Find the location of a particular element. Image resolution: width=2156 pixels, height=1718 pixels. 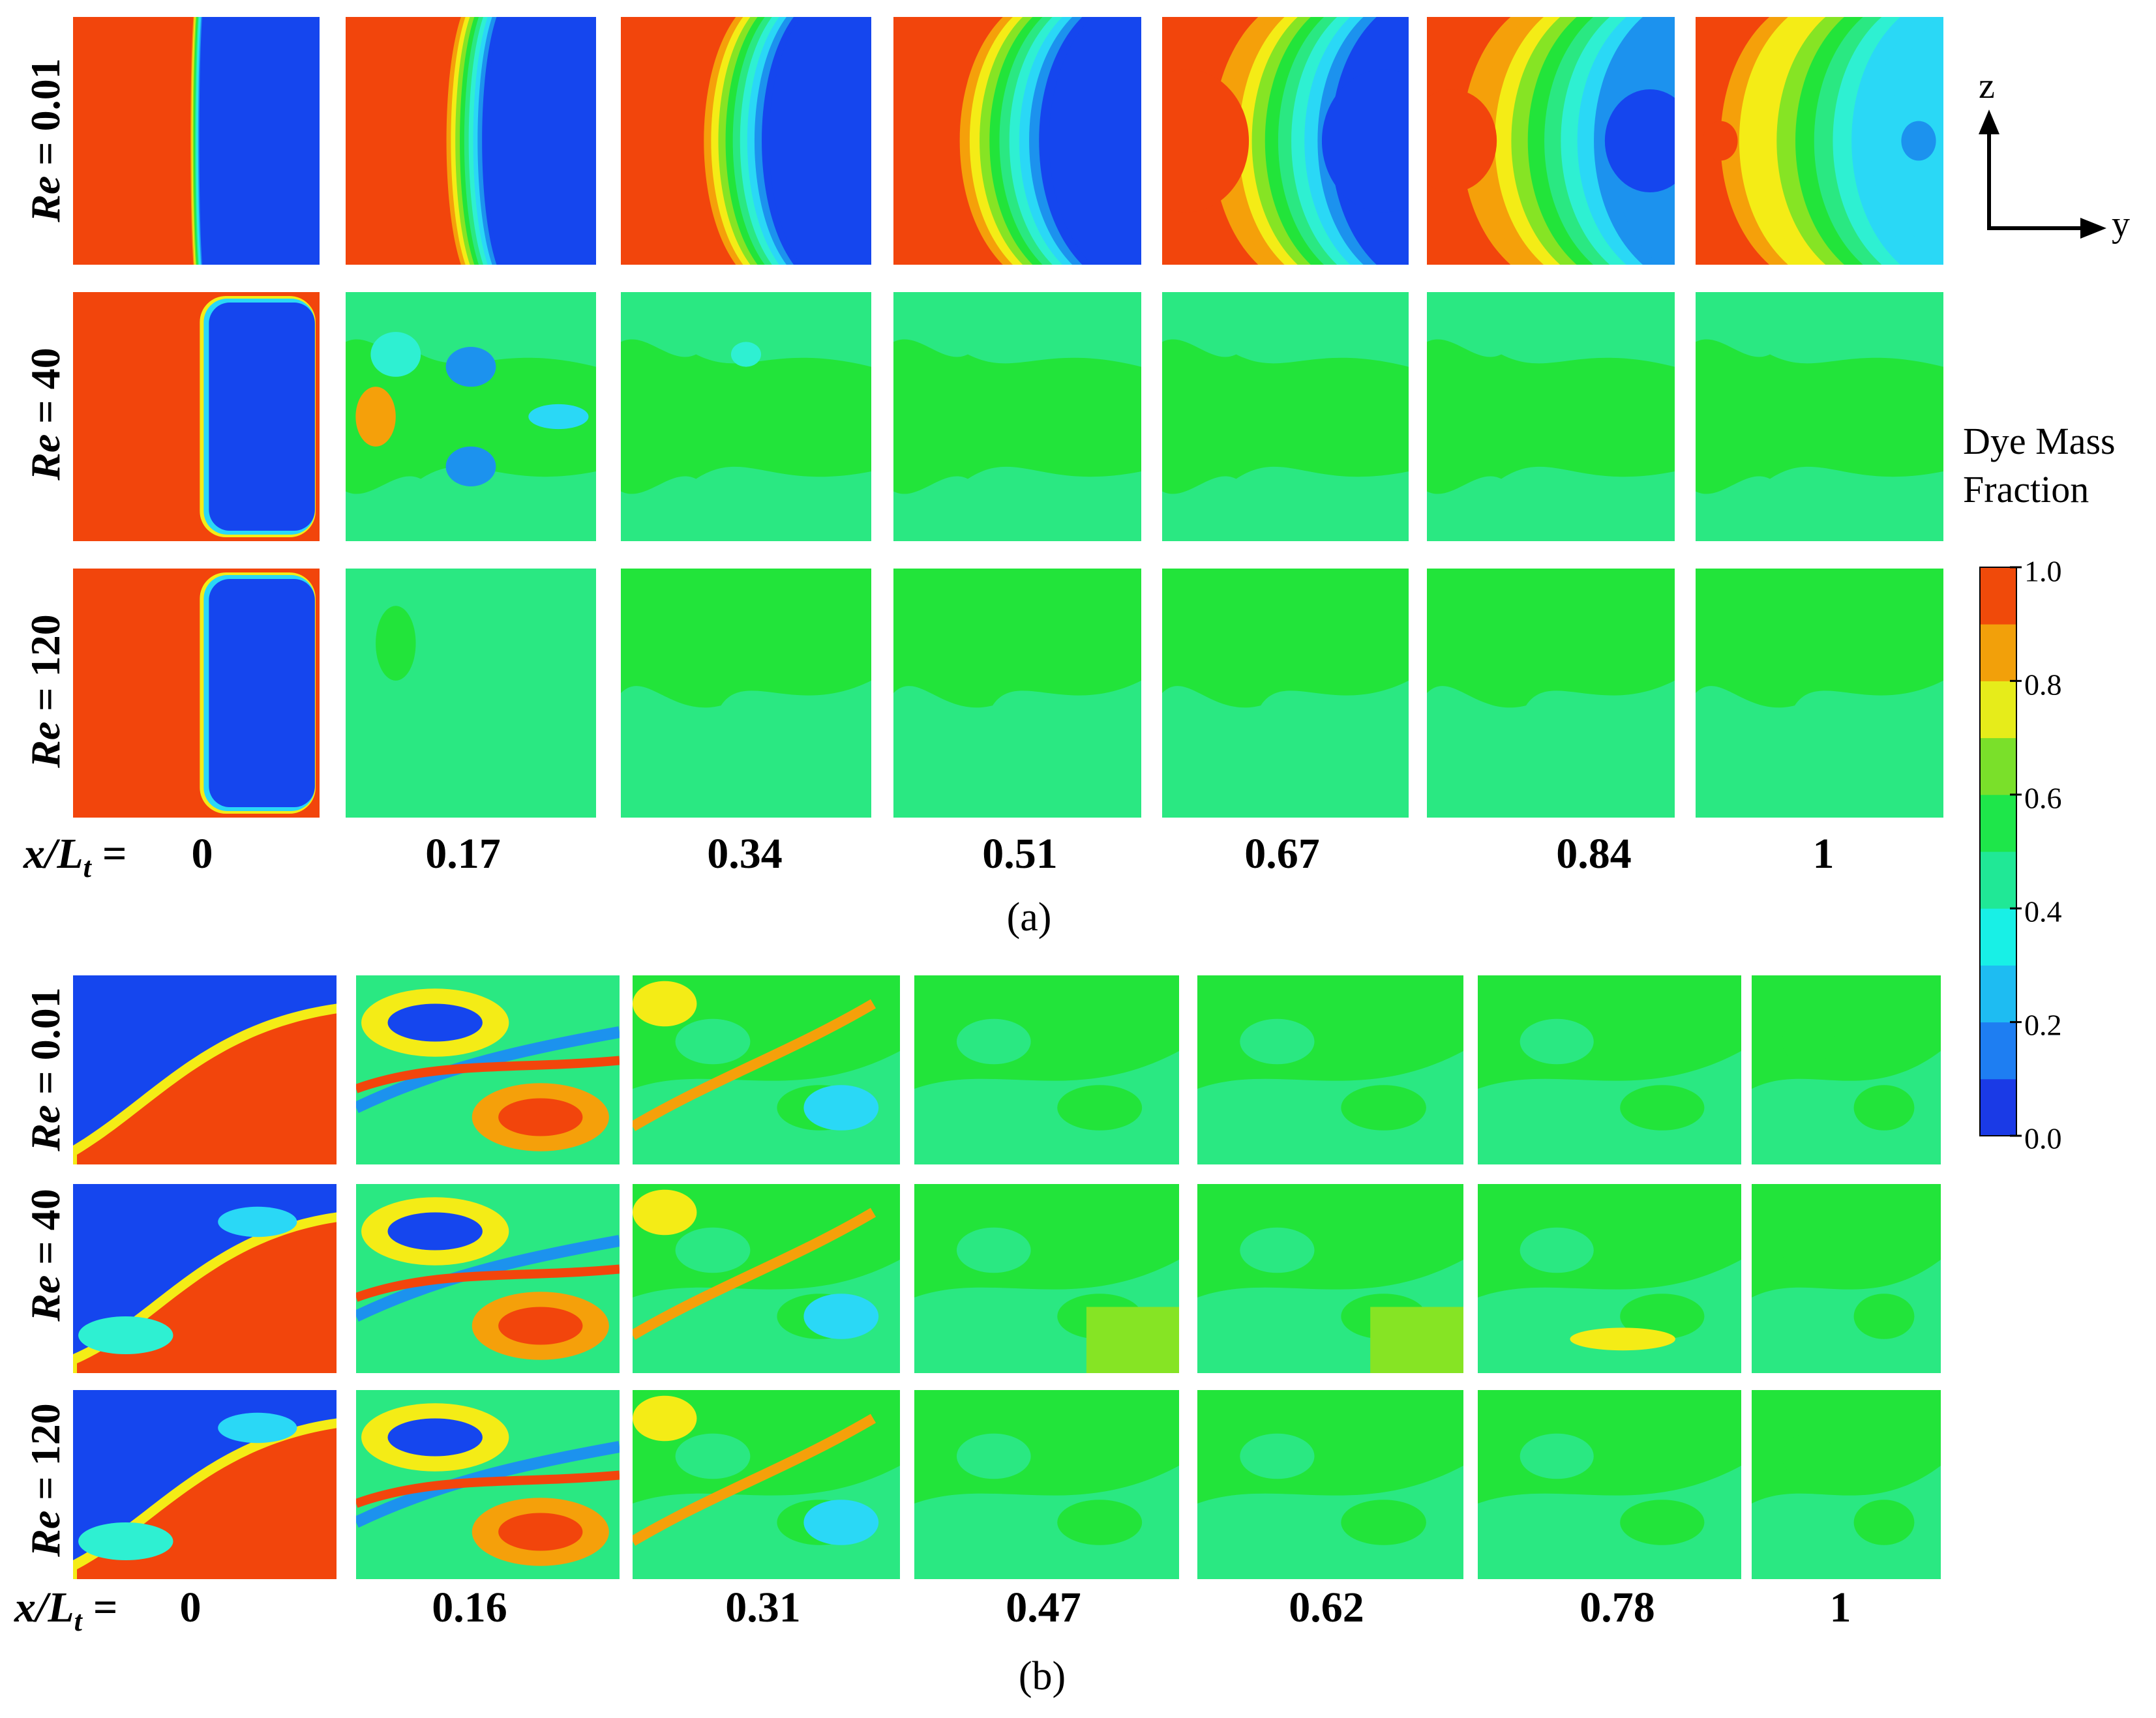

colorbar-title-line2: Fraction is located at coordinates (2026, 489).